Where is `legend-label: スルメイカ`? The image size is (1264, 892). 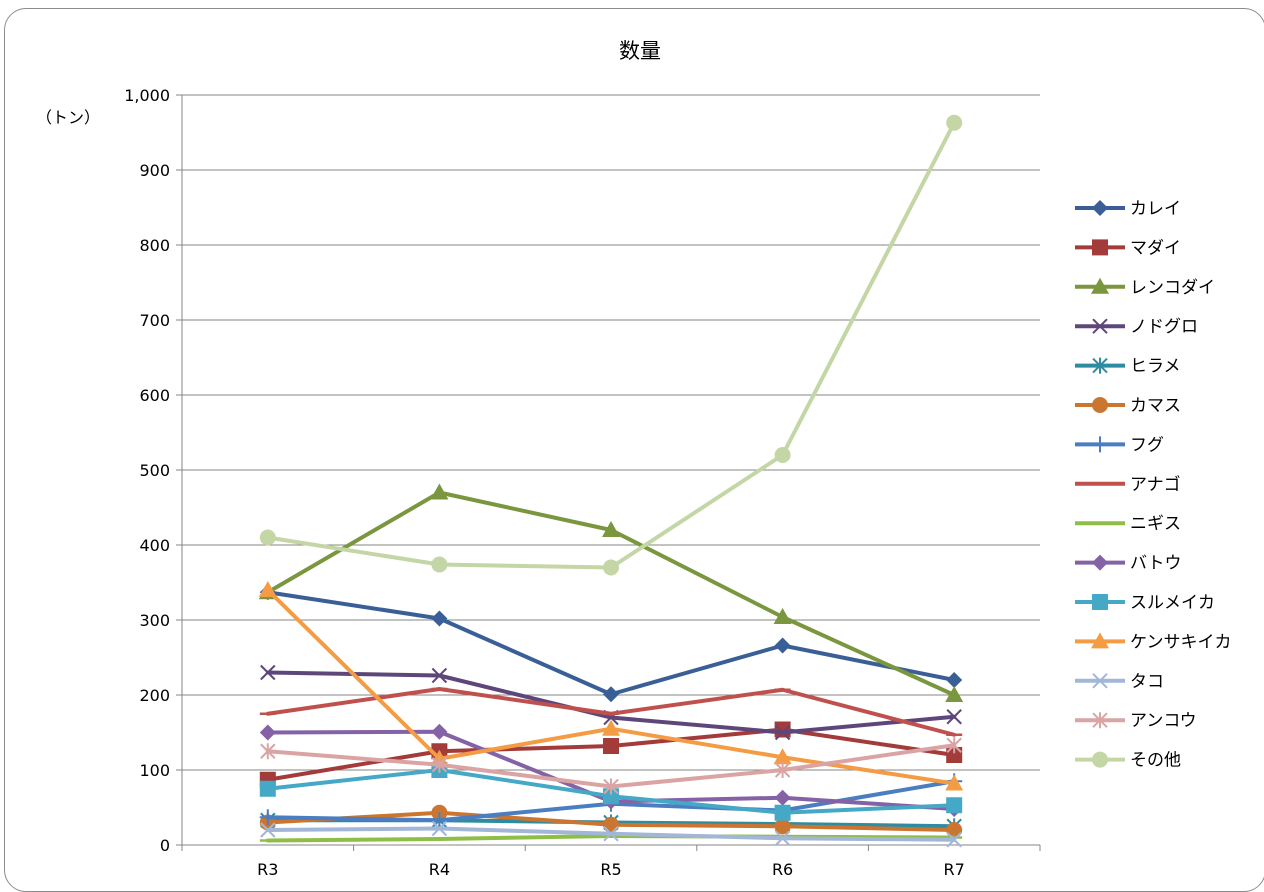
legend-label: スルメイカ is located at coordinates (1172, 603).